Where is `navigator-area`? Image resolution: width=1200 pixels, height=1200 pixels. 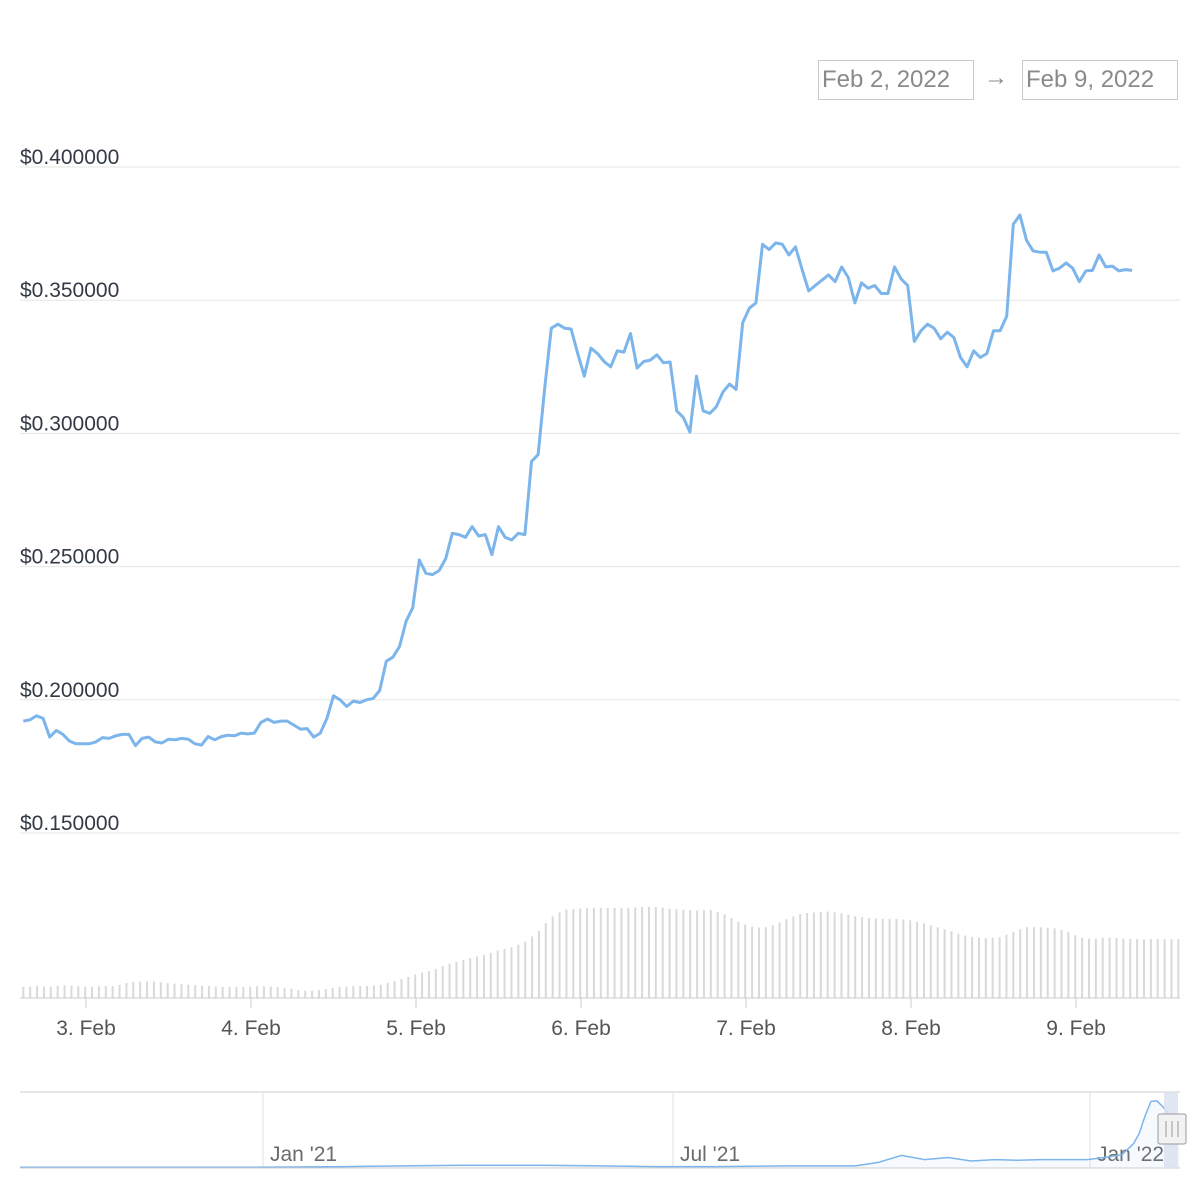
navigator-area is located at coordinates (600, 1134).